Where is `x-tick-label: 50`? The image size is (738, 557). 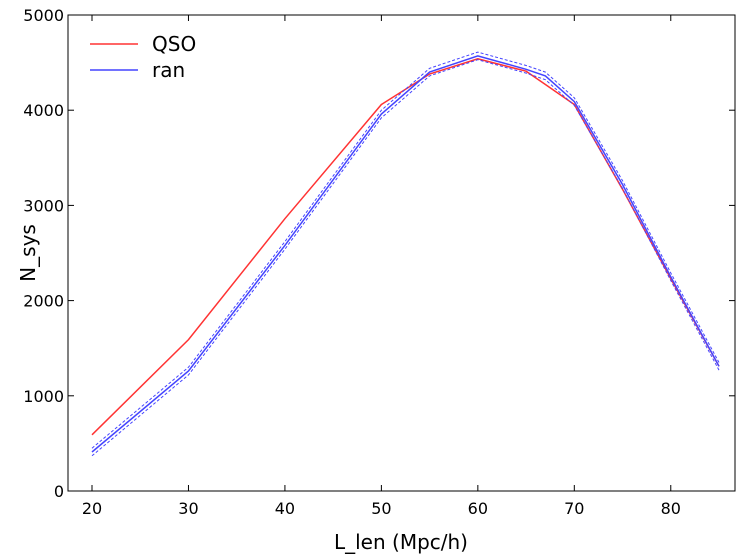
x-tick-label: 50 is located at coordinates (381, 508).